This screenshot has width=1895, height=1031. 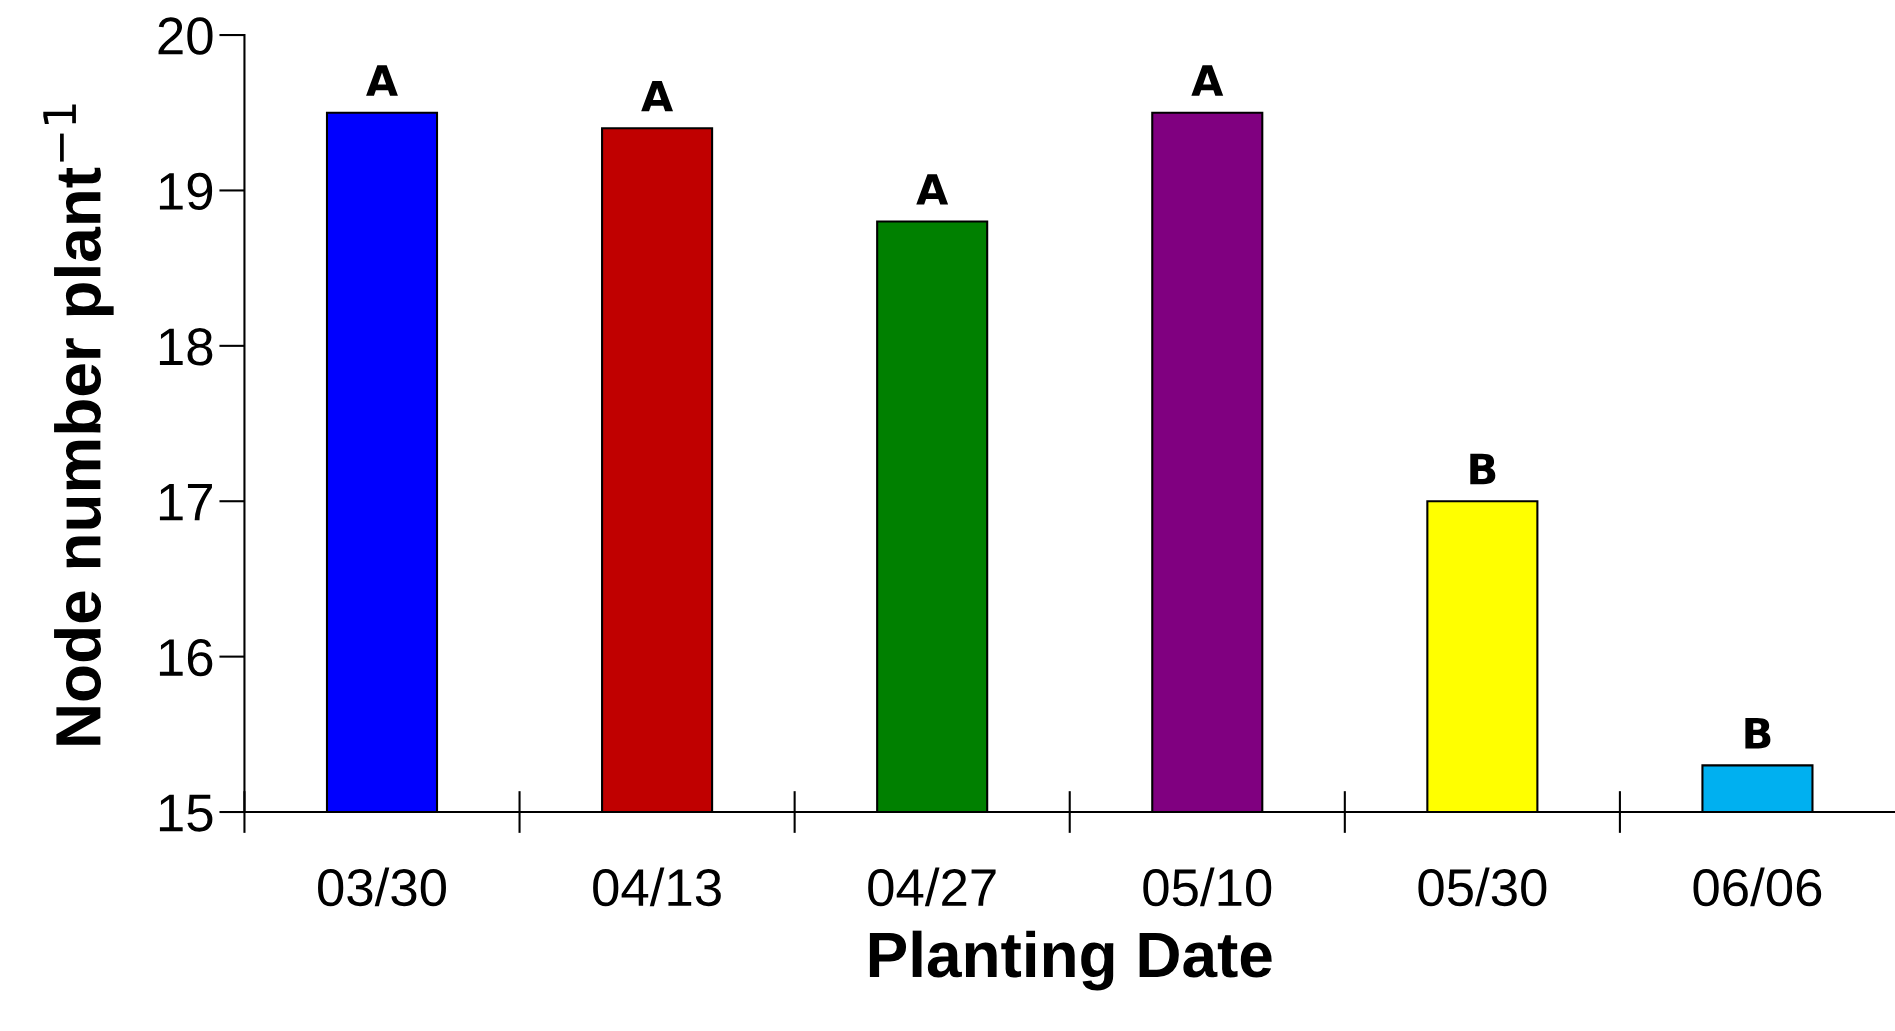 What do you see at coordinates (657, 887) in the screenshot?
I see `x-tick-label: 04/13` at bounding box center [657, 887].